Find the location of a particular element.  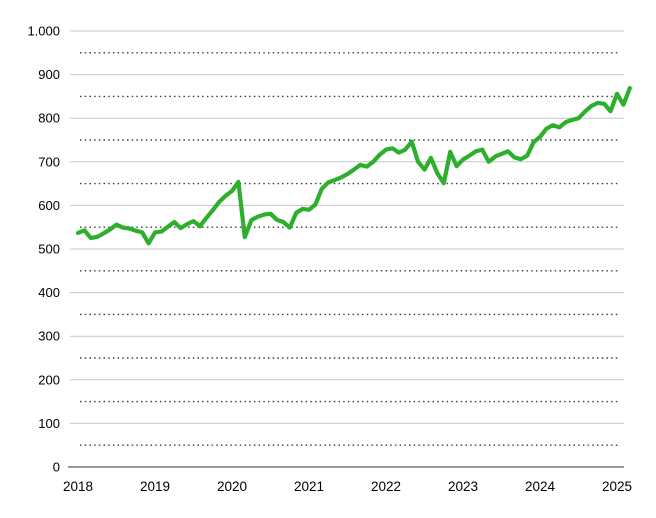

x-axis-tick-label: 2025 is located at coordinates (617, 486).